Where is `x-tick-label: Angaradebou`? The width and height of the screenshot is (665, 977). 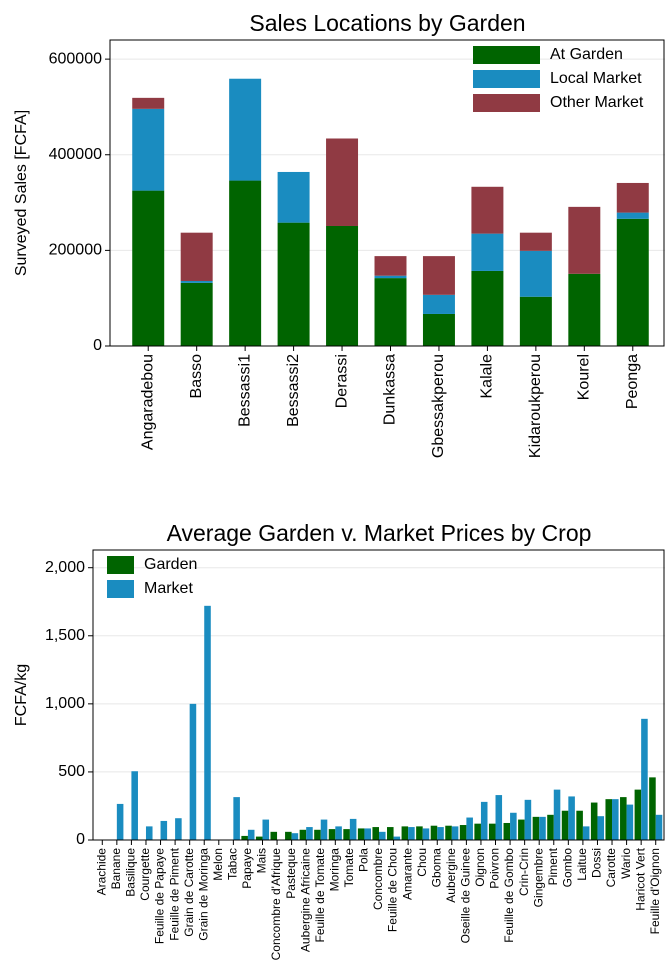 x-tick-label: Angaradebou is located at coordinates (147, 402).